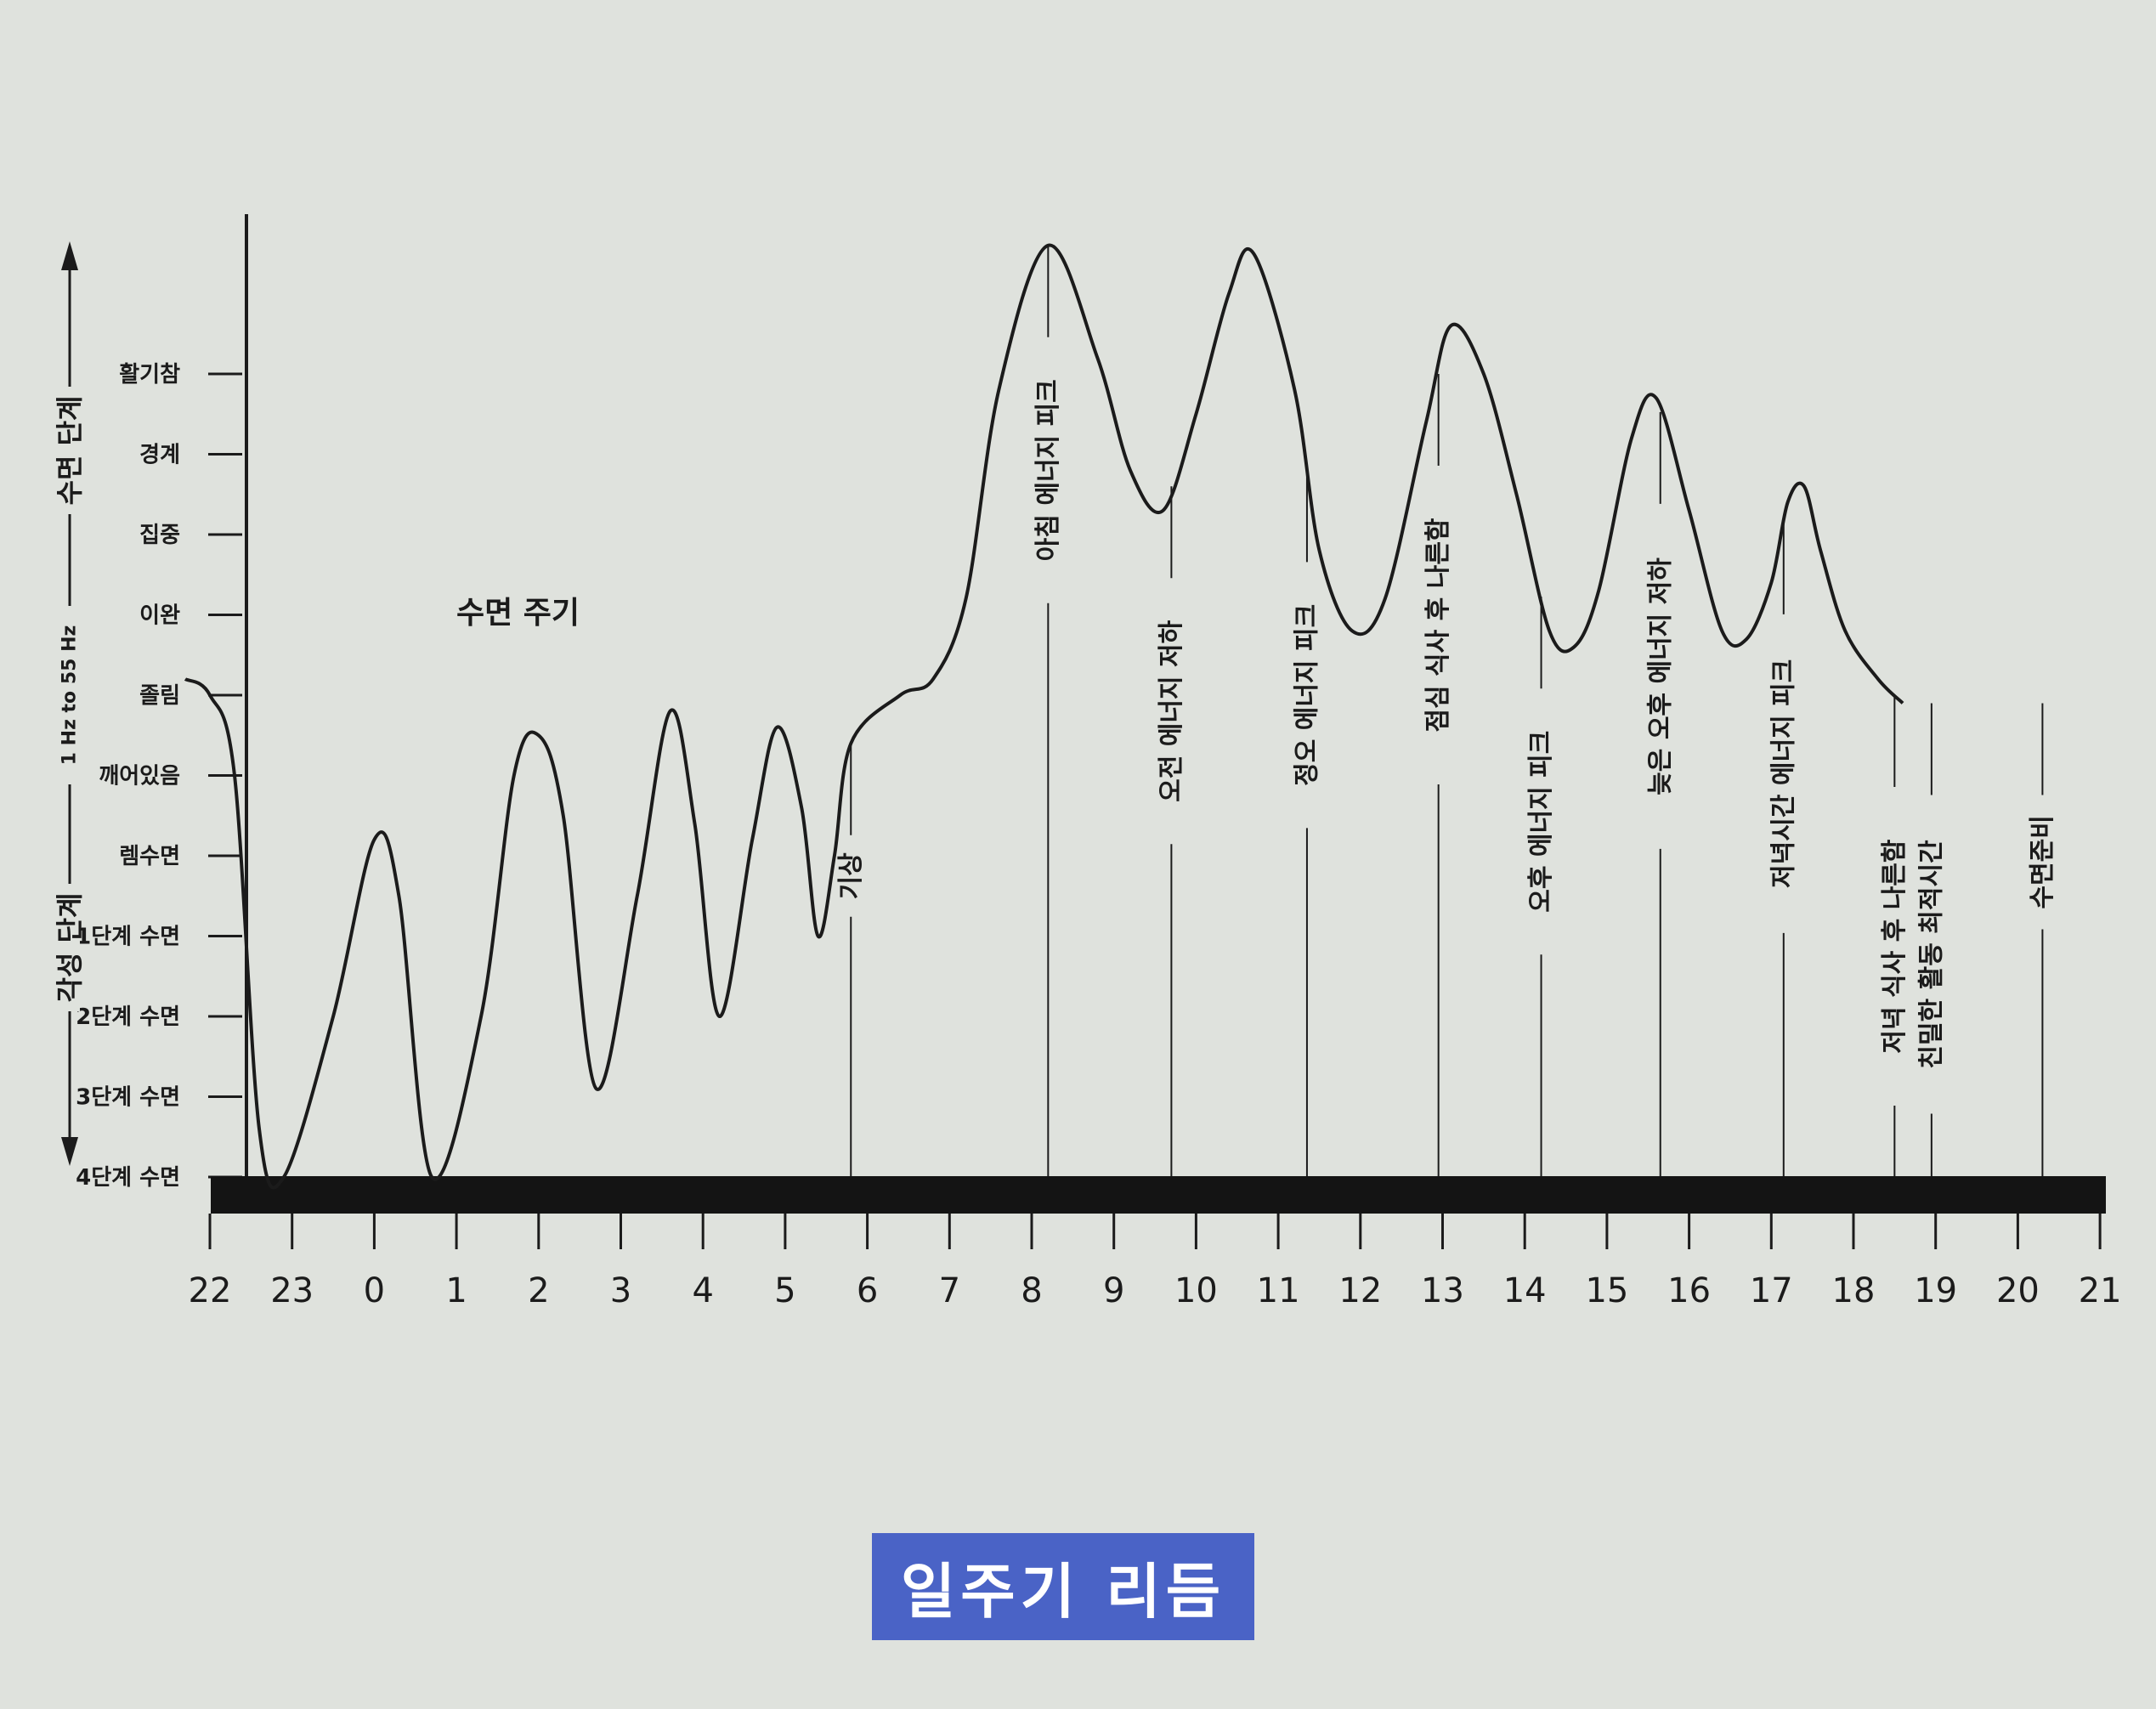 This screenshot has height=1709, width=2156. Describe the element at coordinates (1196, 1291) in the screenshot. I see `x-tick-label: 10` at that location.